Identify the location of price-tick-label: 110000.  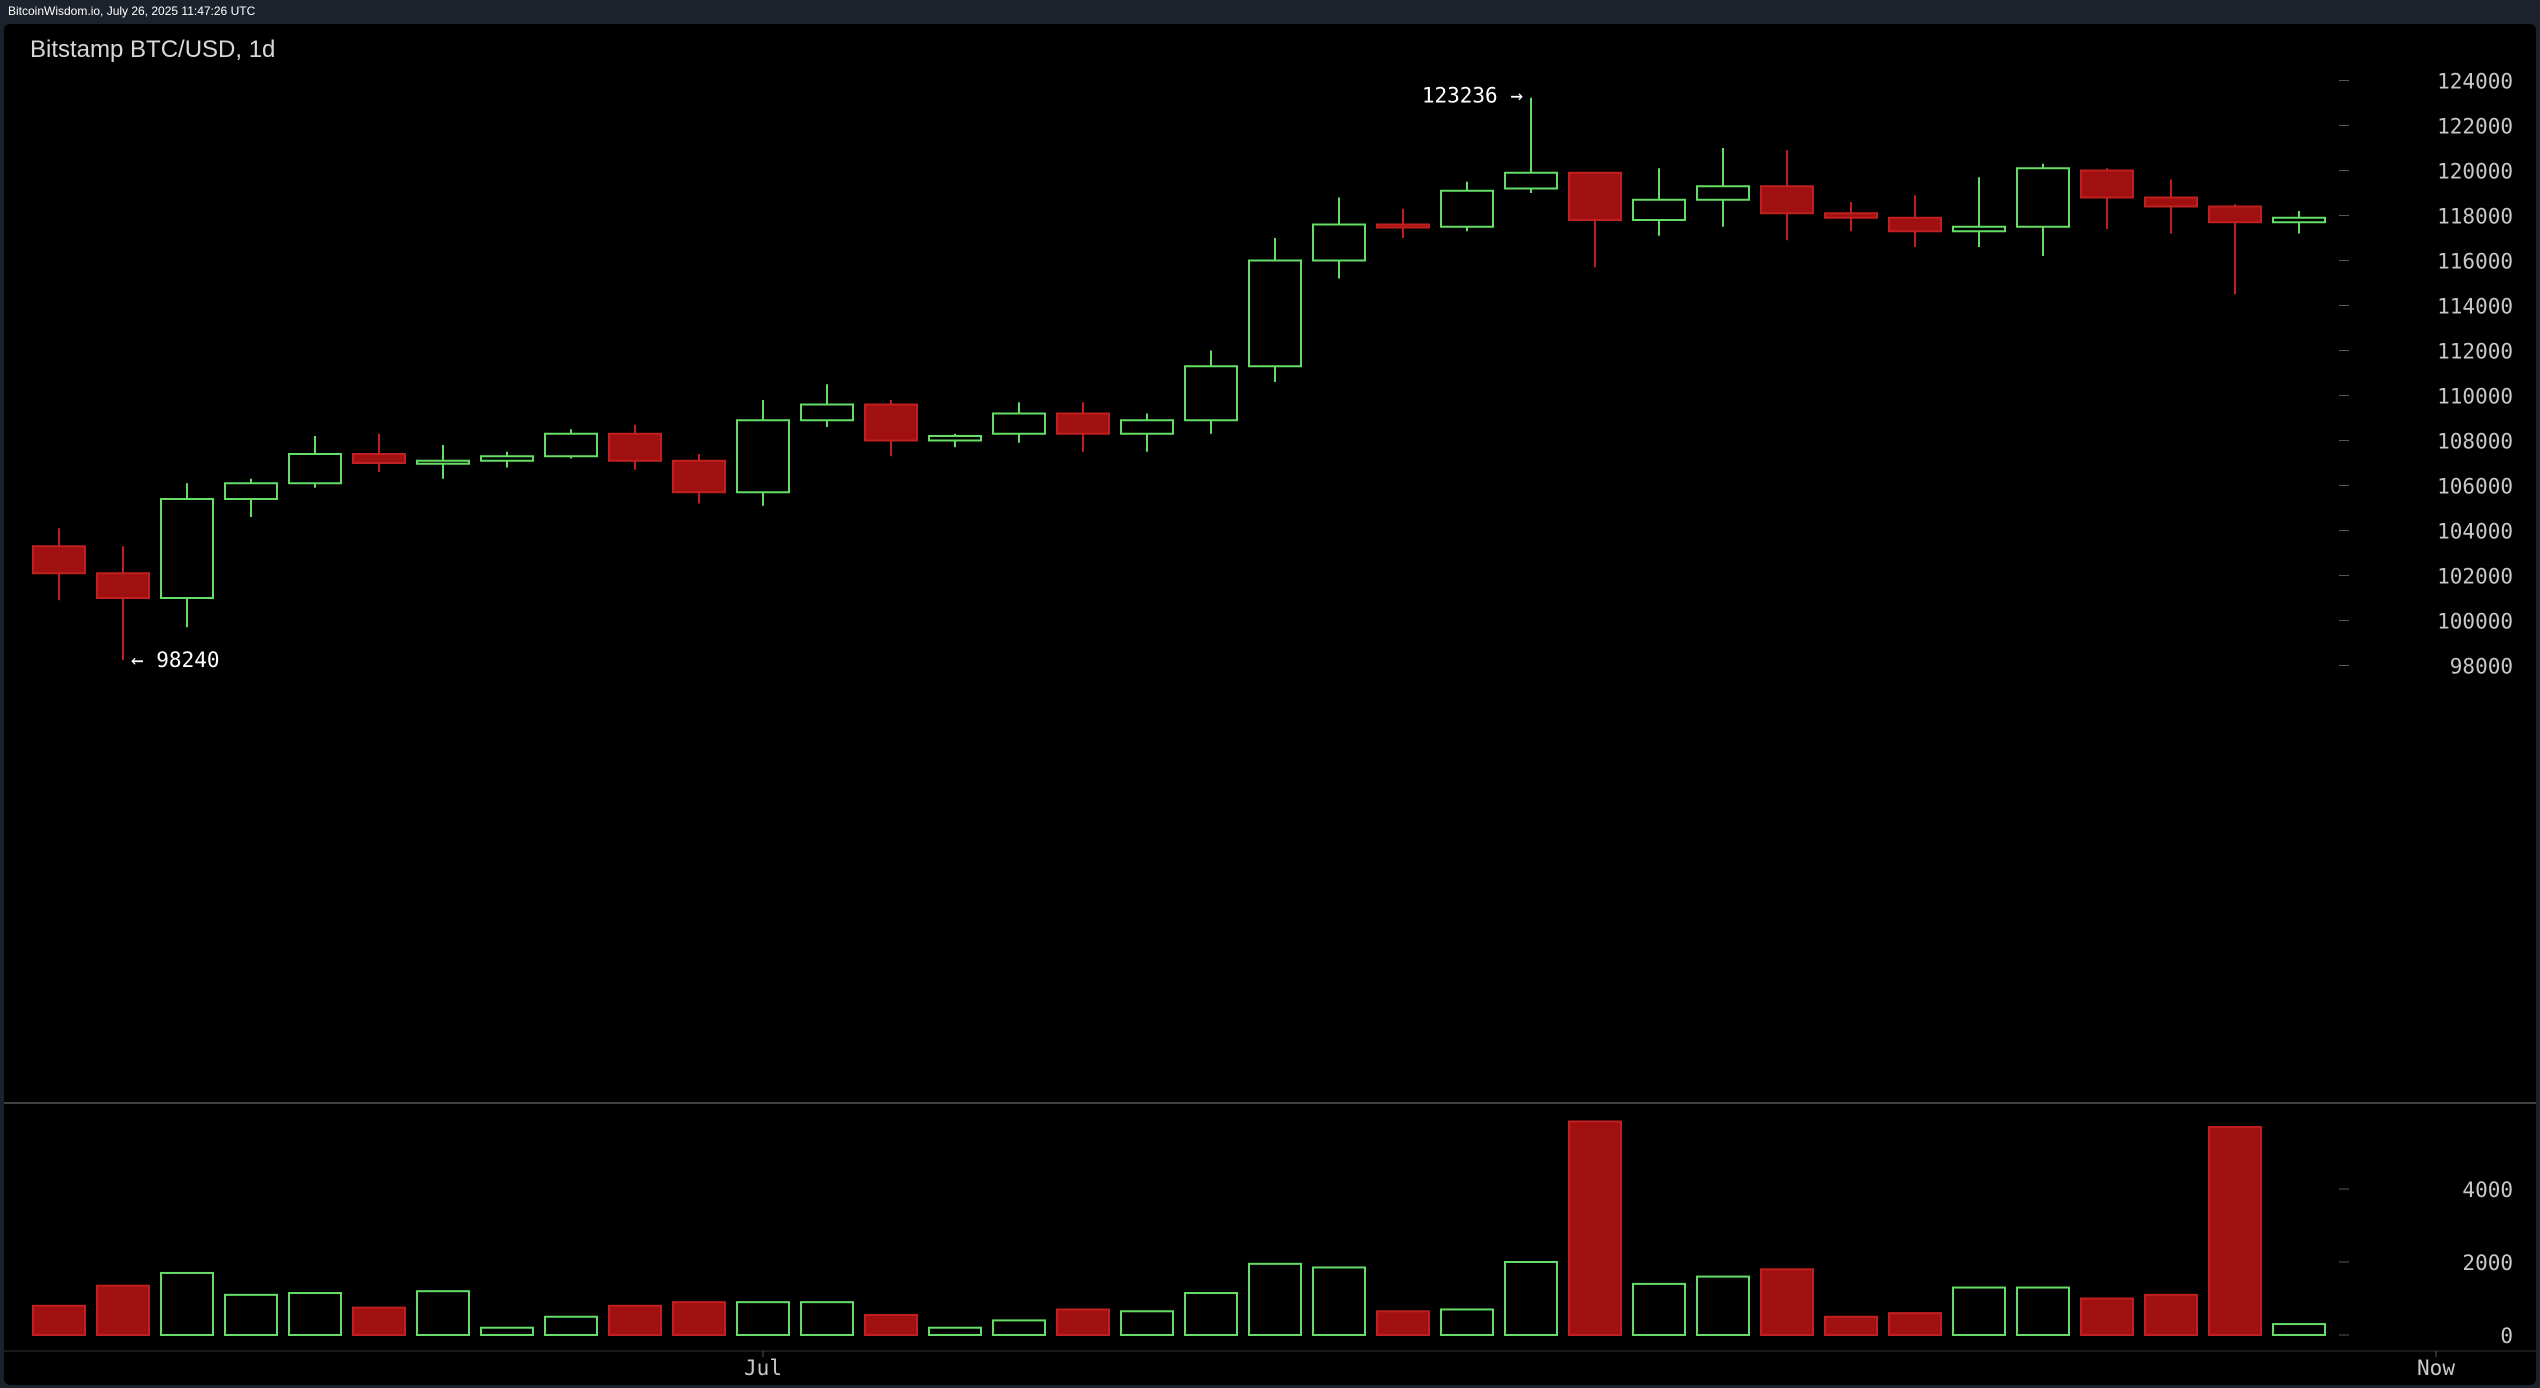
(2475, 397).